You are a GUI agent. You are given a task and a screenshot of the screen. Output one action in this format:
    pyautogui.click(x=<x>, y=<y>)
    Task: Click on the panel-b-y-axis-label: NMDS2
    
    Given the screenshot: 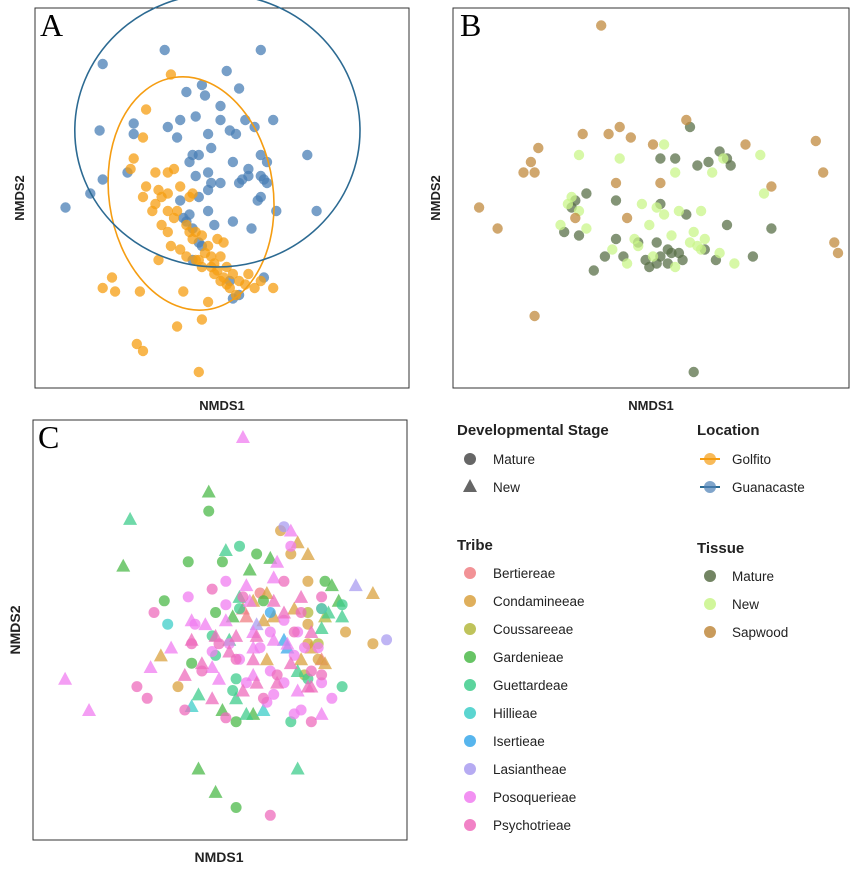 What is the action you would take?
    pyautogui.click(x=435, y=198)
    